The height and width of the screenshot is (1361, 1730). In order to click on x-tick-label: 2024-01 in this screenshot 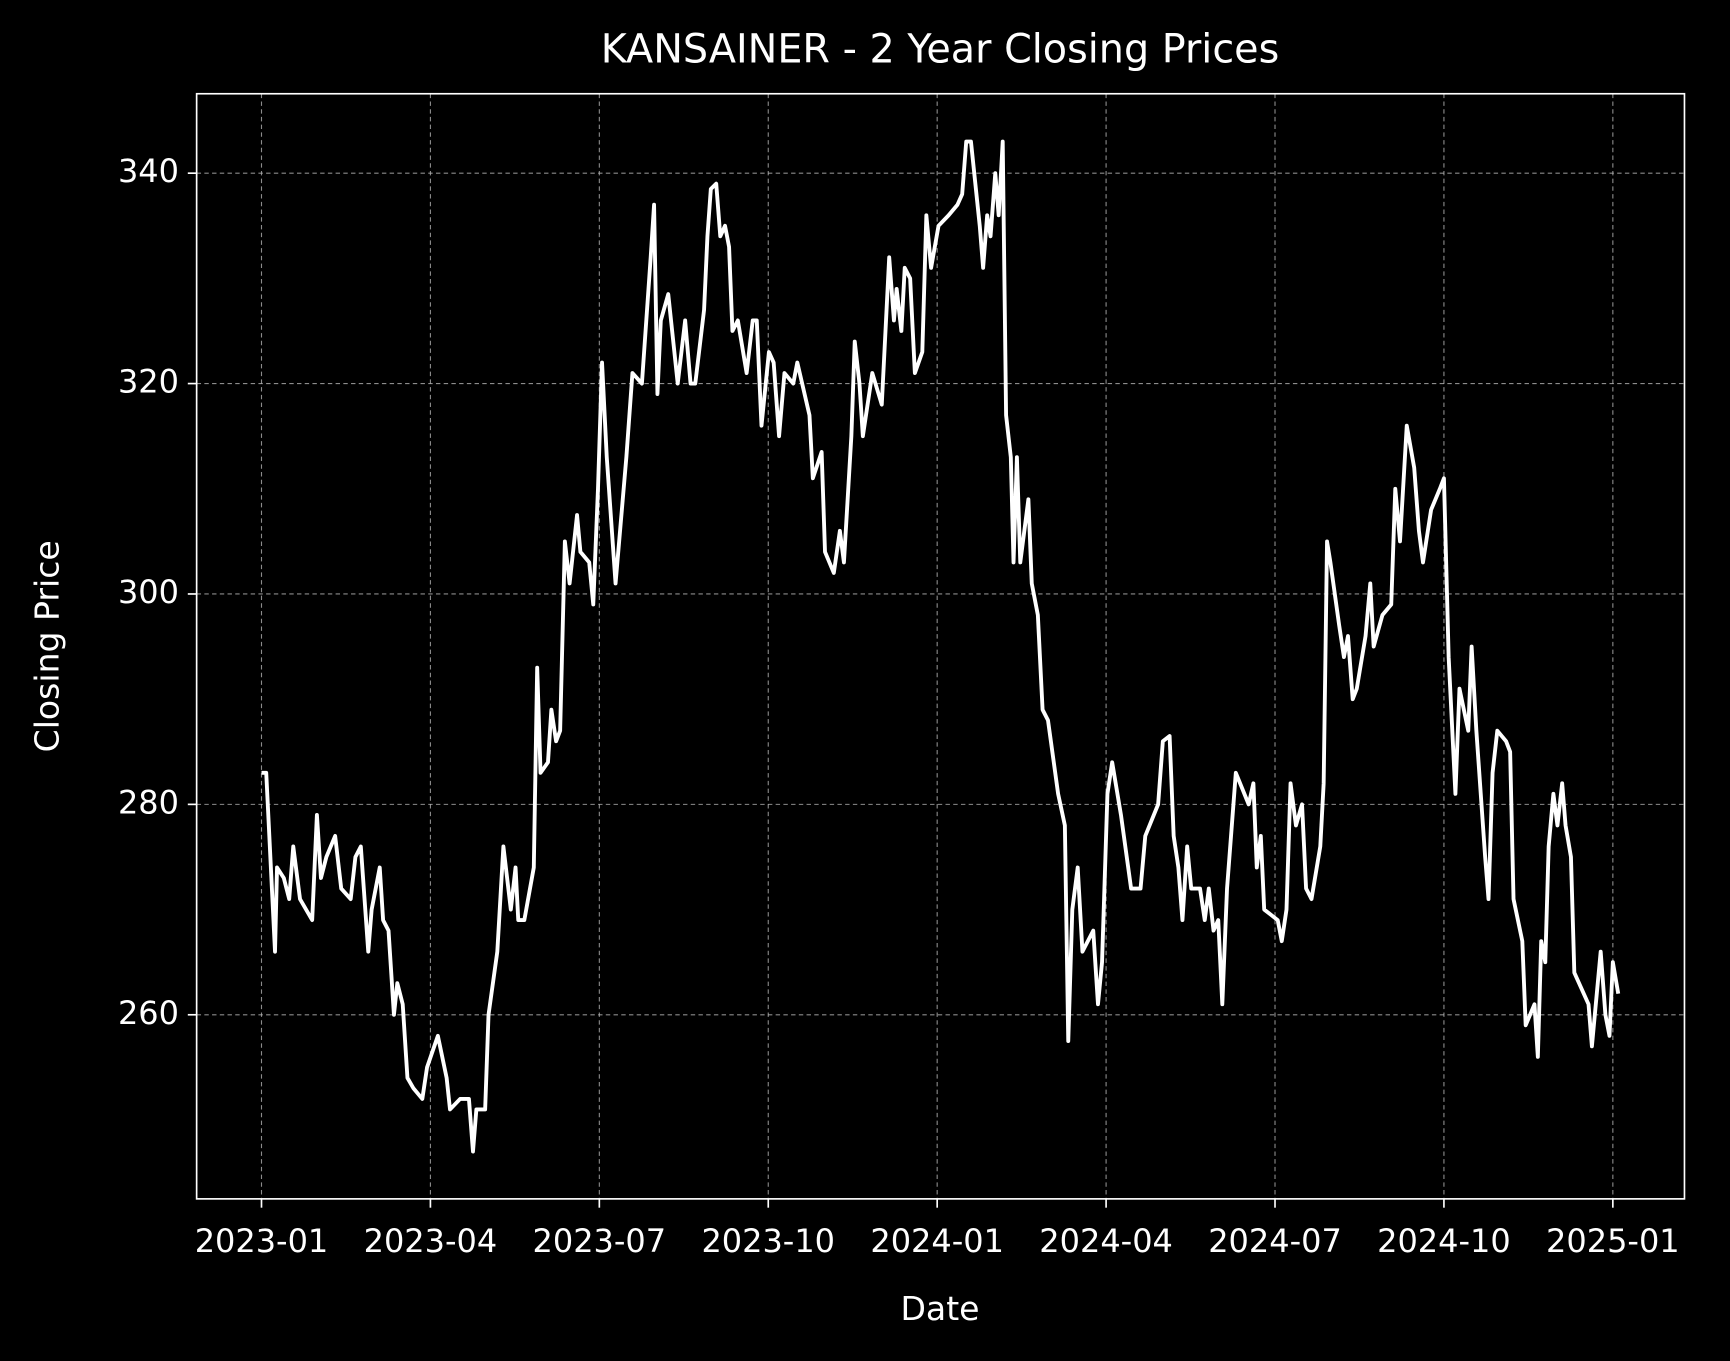, I will do `click(937, 1241)`.